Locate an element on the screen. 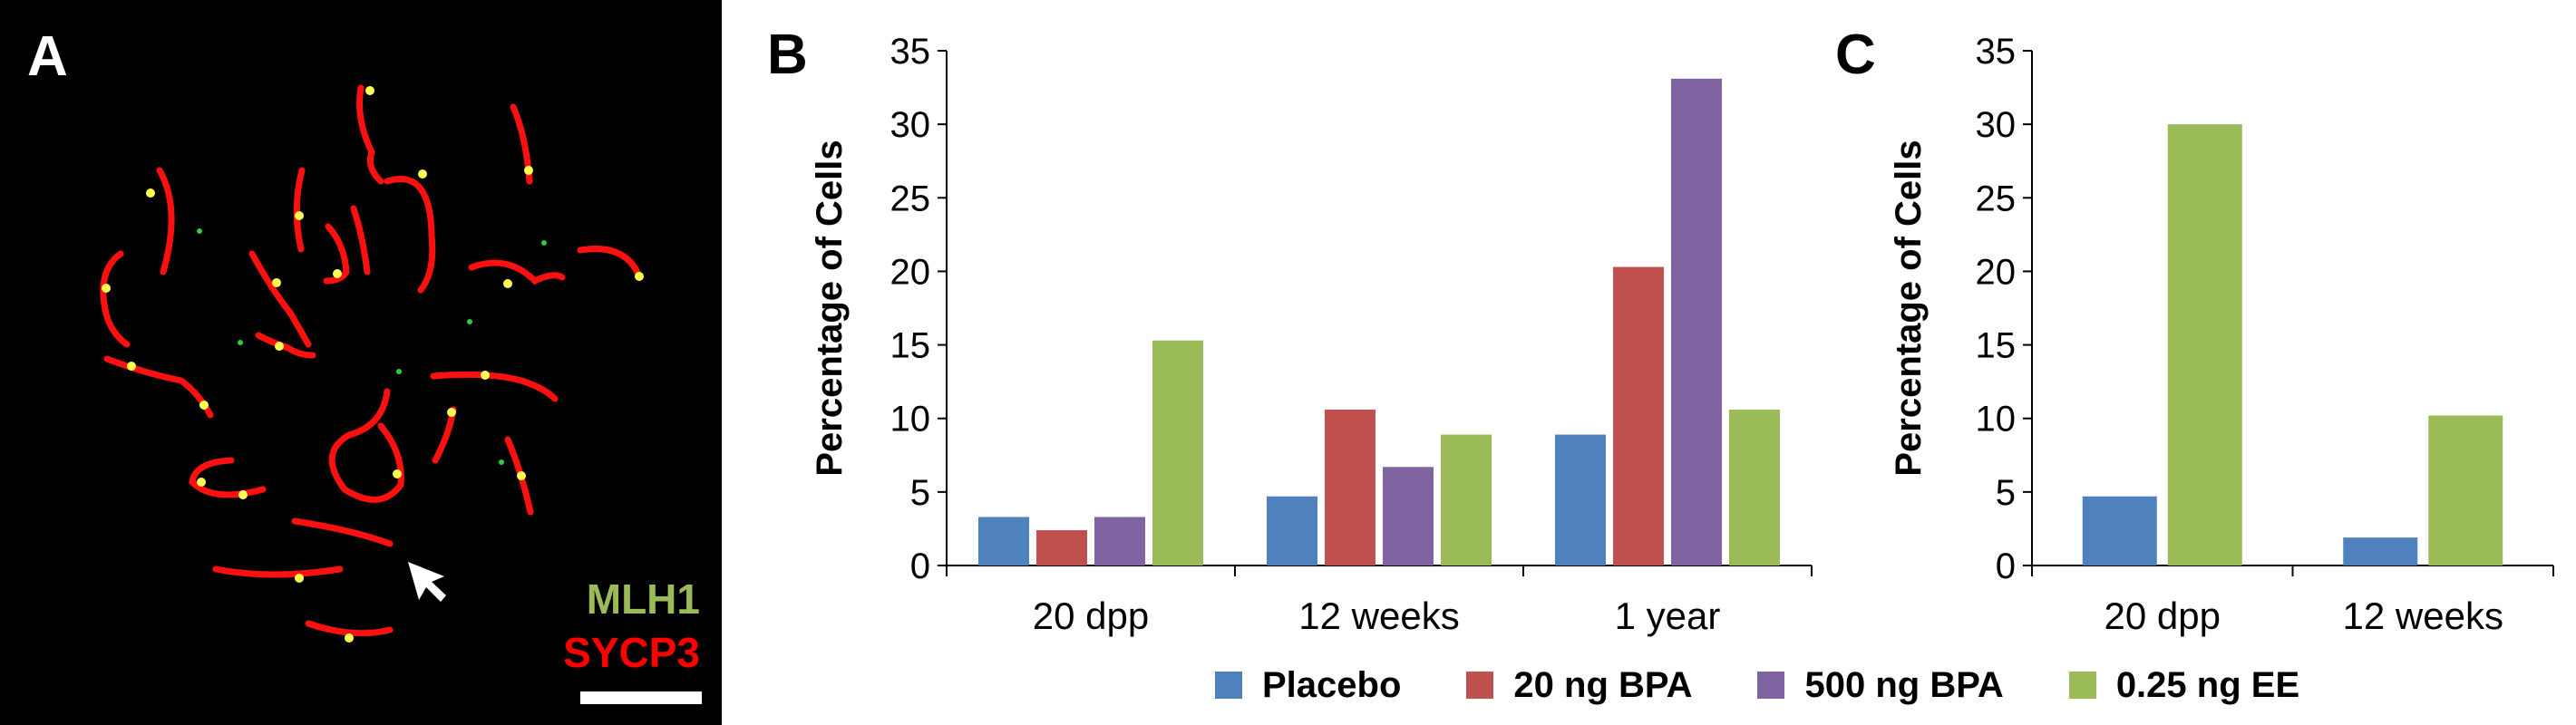 This screenshot has height=725, width=2576. legend-item-500ng-bpa: 500 ng BPA is located at coordinates (1880, 685).